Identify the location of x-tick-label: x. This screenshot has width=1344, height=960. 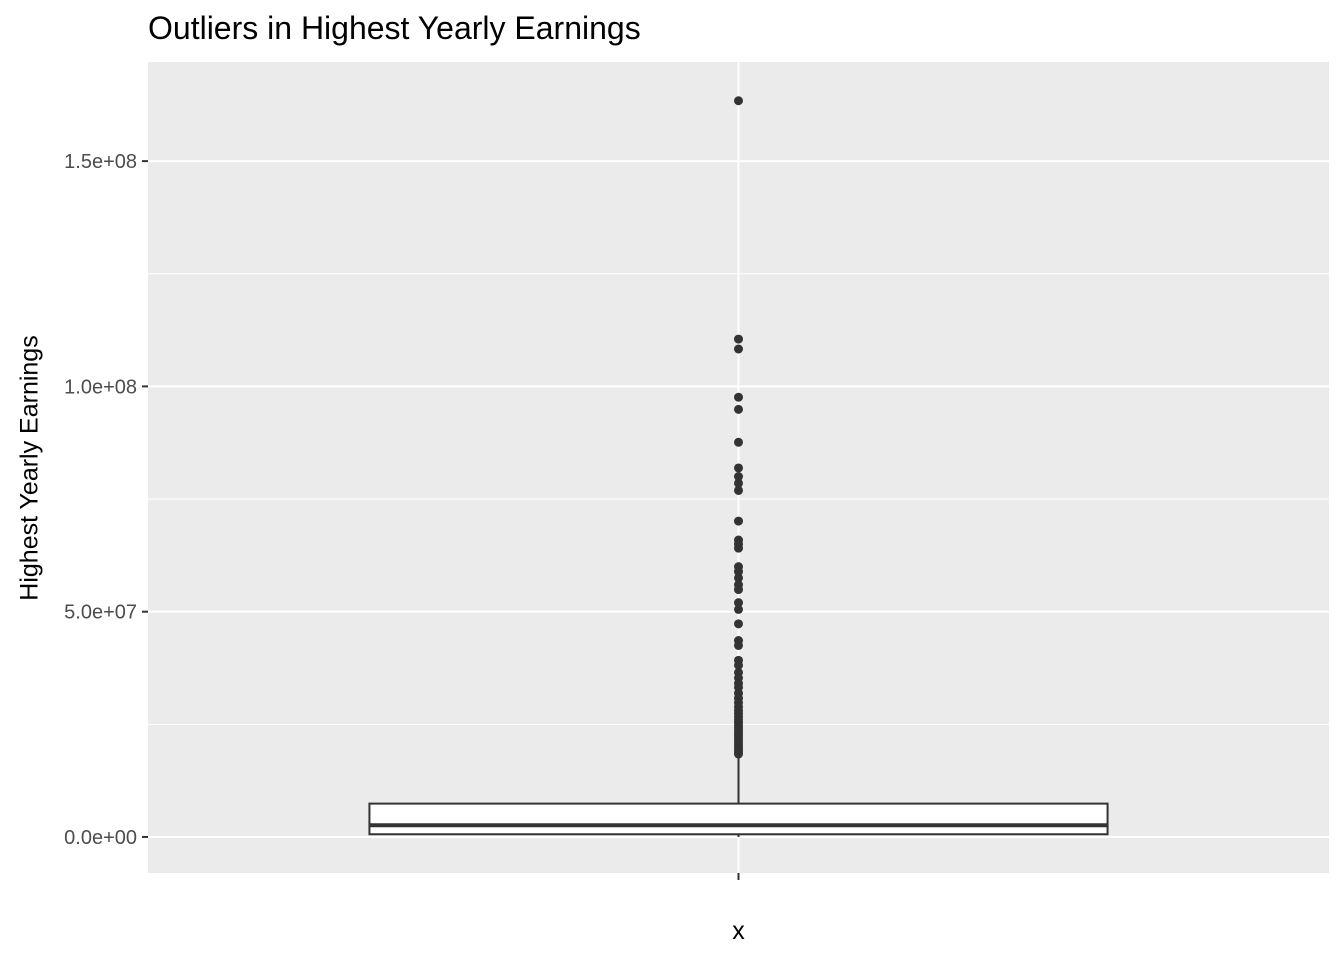
(738, 931).